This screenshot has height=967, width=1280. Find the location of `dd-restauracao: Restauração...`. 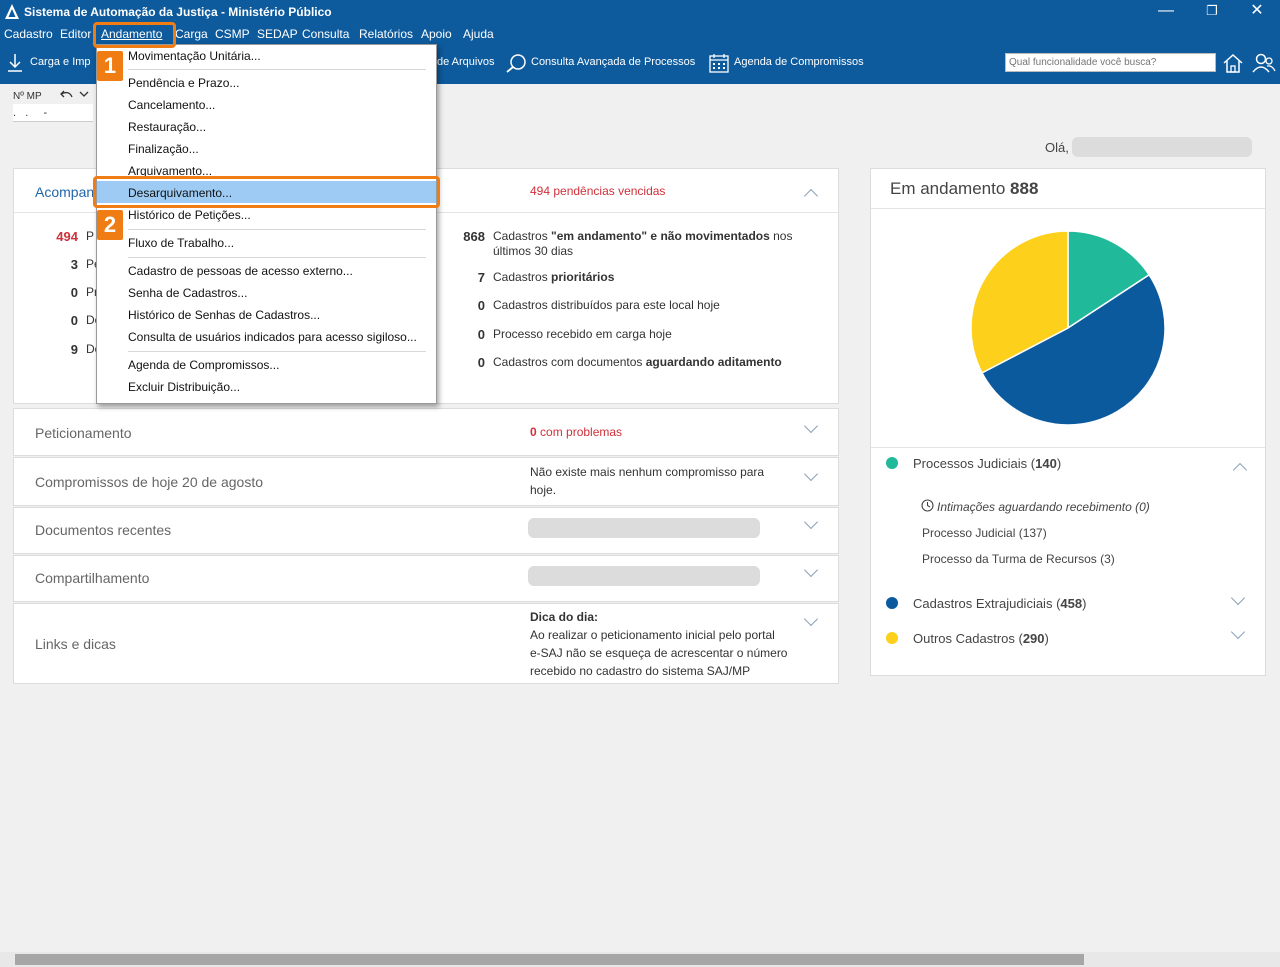

dd-restauracao: Restauração... is located at coordinates (167, 127).